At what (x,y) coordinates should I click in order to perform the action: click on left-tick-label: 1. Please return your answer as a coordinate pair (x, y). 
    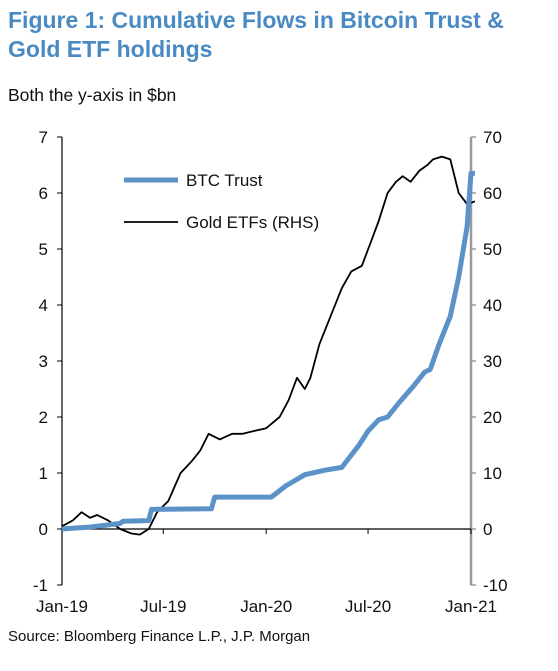
    Looking at the image, I should click on (43, 473).